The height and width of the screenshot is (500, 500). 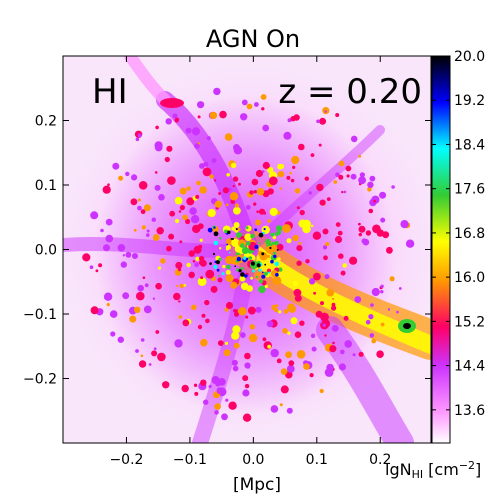 What do you see at coordinates (172, 103) in the screenshot?
I see `filament-knot` at bounding box center [172, 103].